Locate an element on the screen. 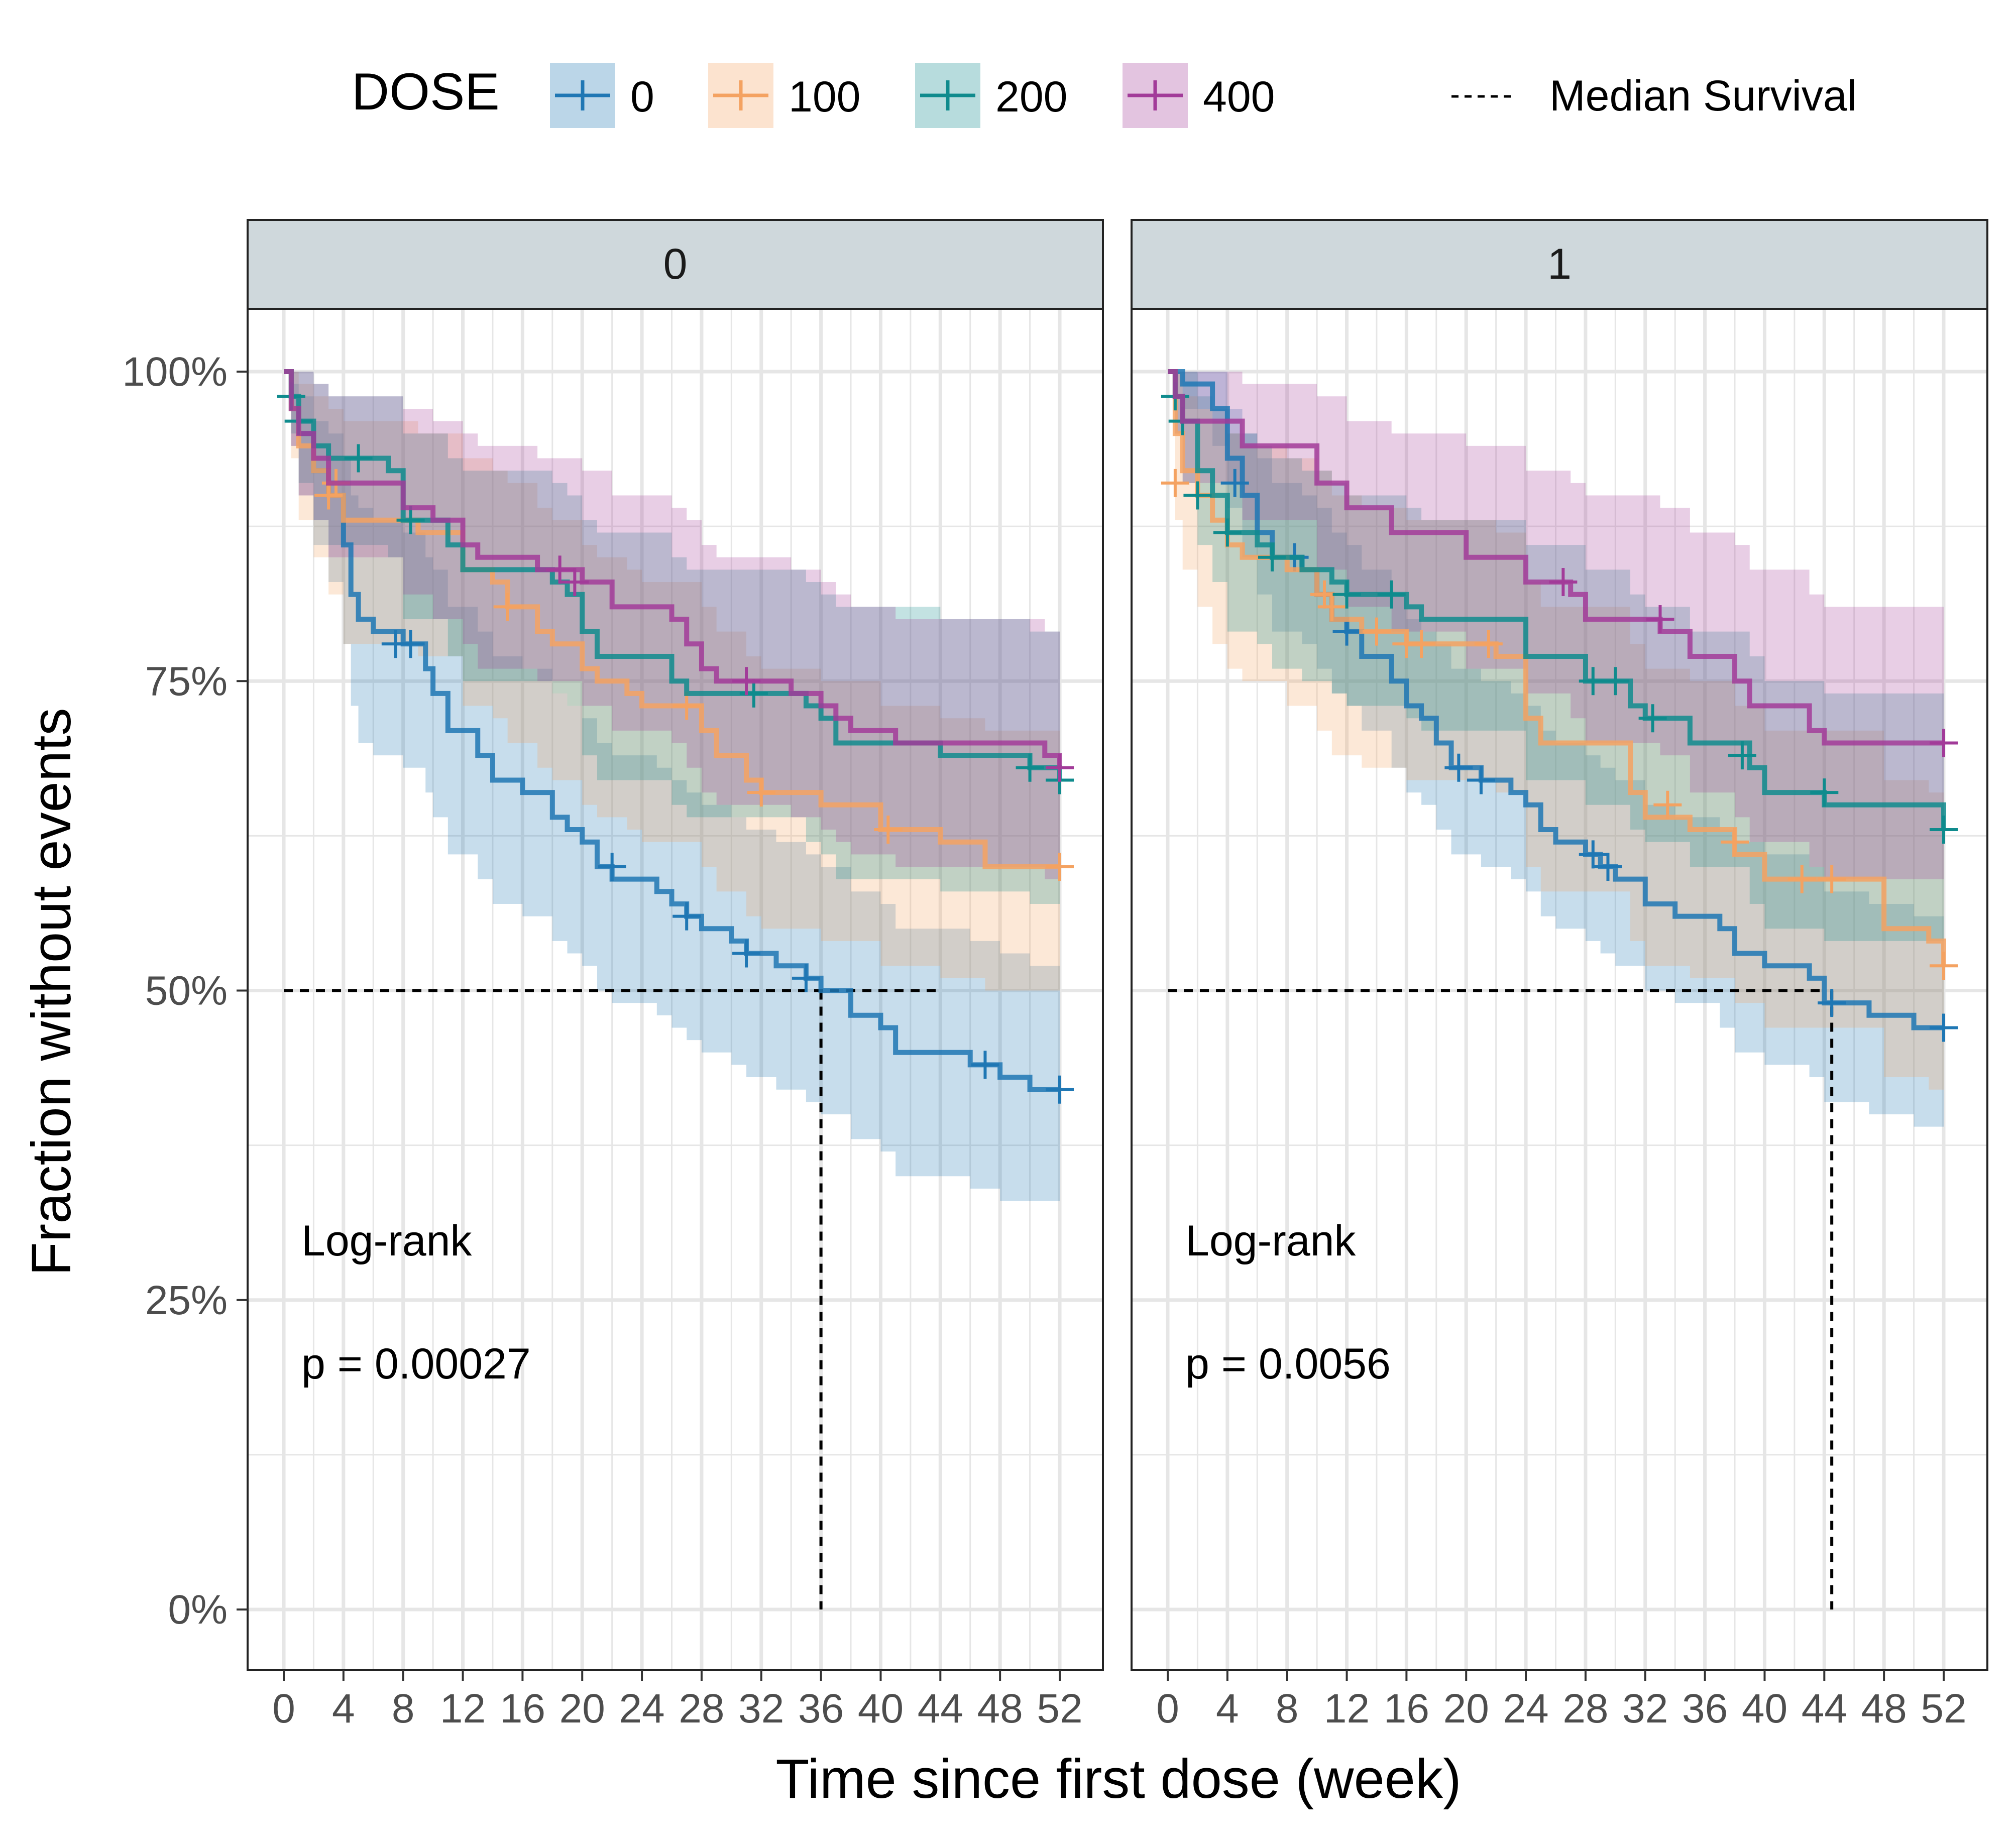 Image resolution: width=2016 pixels, height=1841 pixels. logrank-pvalue: p = 0.00027 is located at coordinates (416, 1364).